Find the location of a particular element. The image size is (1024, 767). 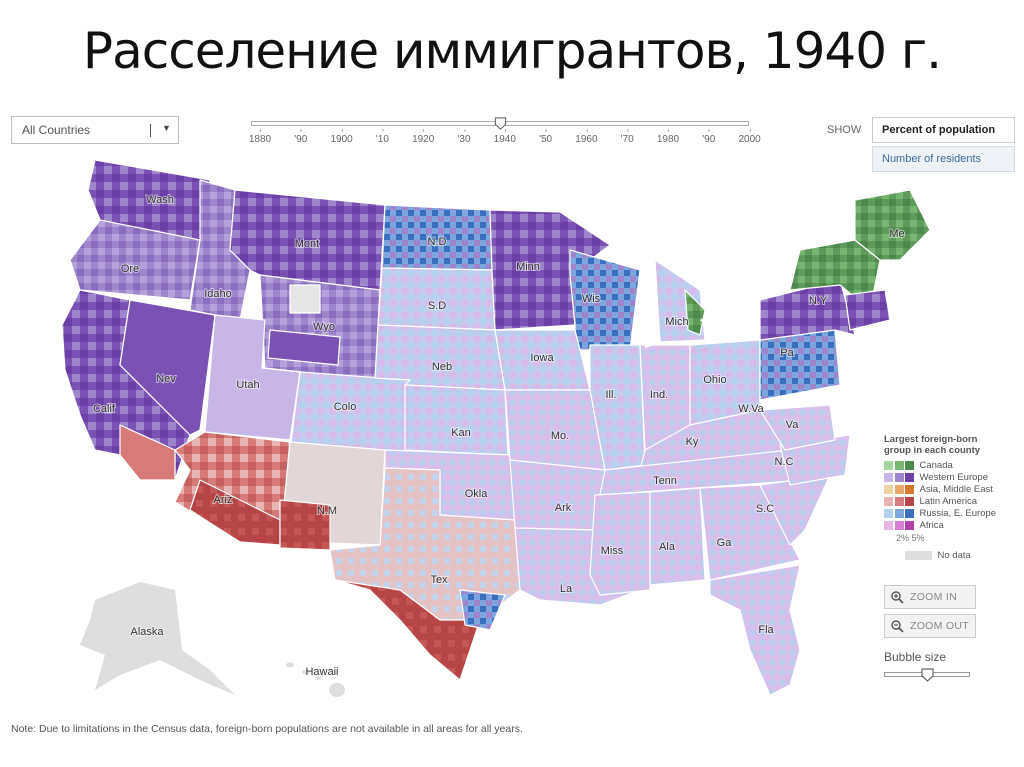

state-label: Me is located at coordinates (896, 234).